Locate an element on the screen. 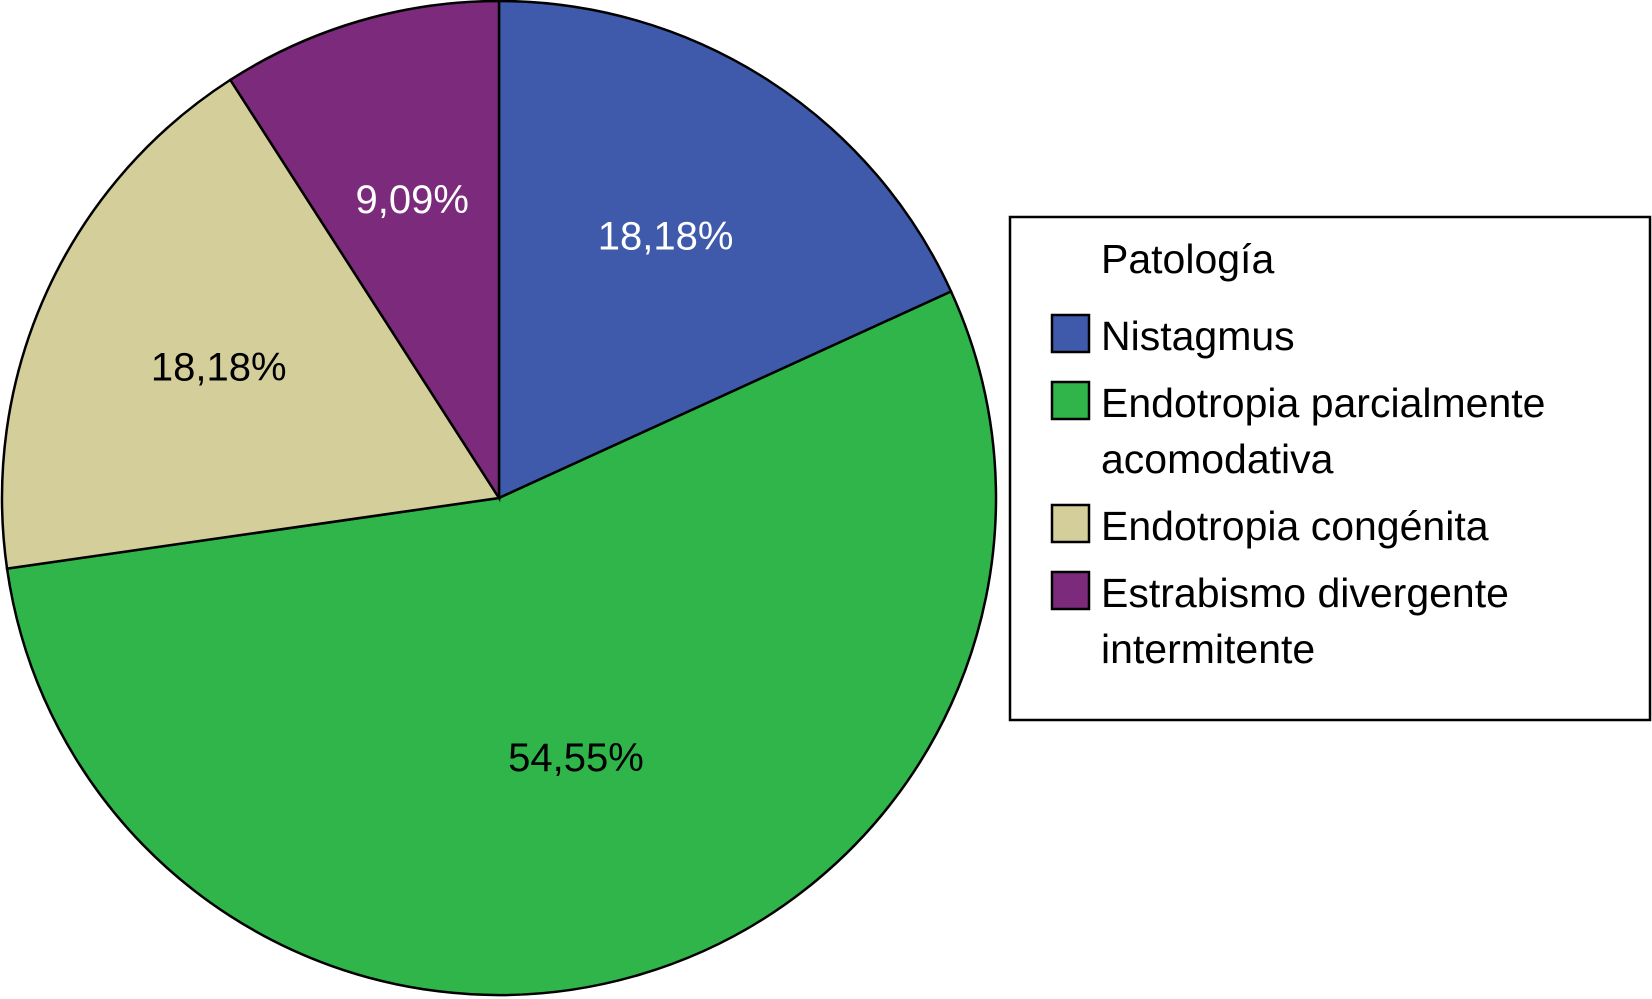 This screenshot has height=999, width=1652. legend-label-3: Estrabismo divergente intermitente is located at coordinates (1305, 621).